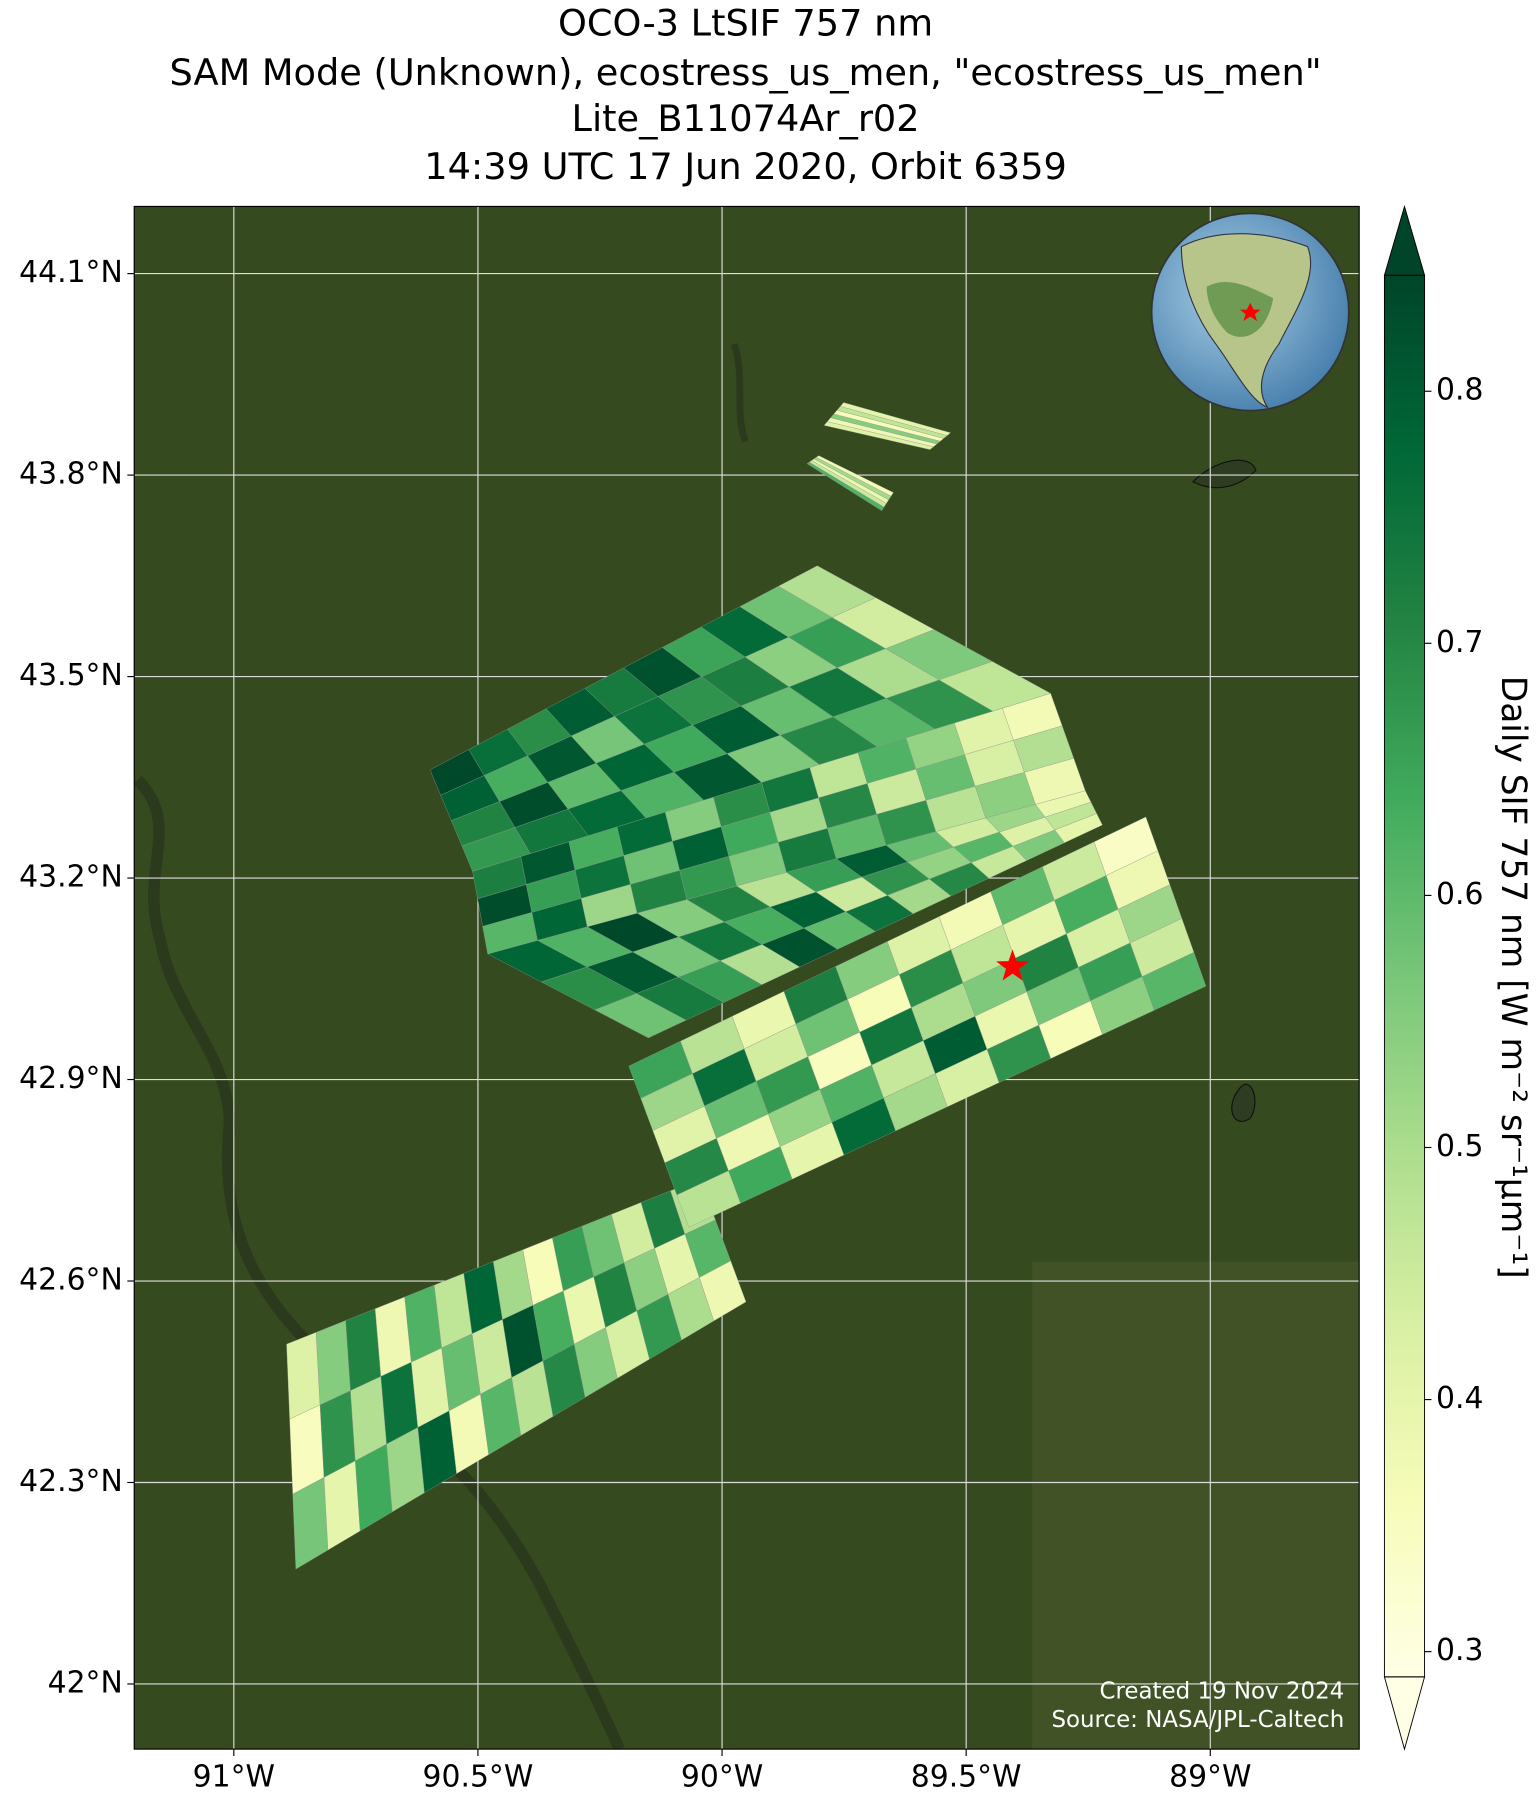 This screenshot has height=1795, width=1537. I want to click on colorbar-tick-label: 0.7, so click(1459, 642).